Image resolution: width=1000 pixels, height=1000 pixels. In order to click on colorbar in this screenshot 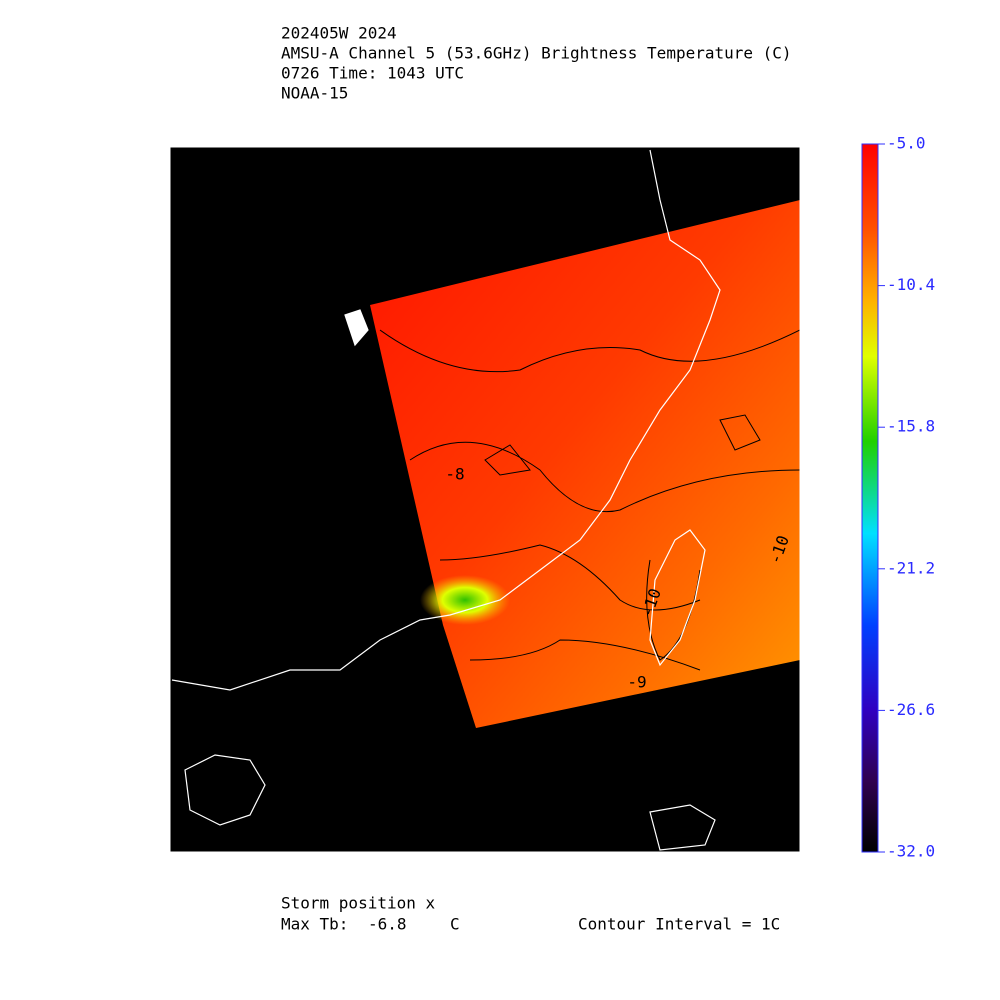, I will do `click(870, 498)`.